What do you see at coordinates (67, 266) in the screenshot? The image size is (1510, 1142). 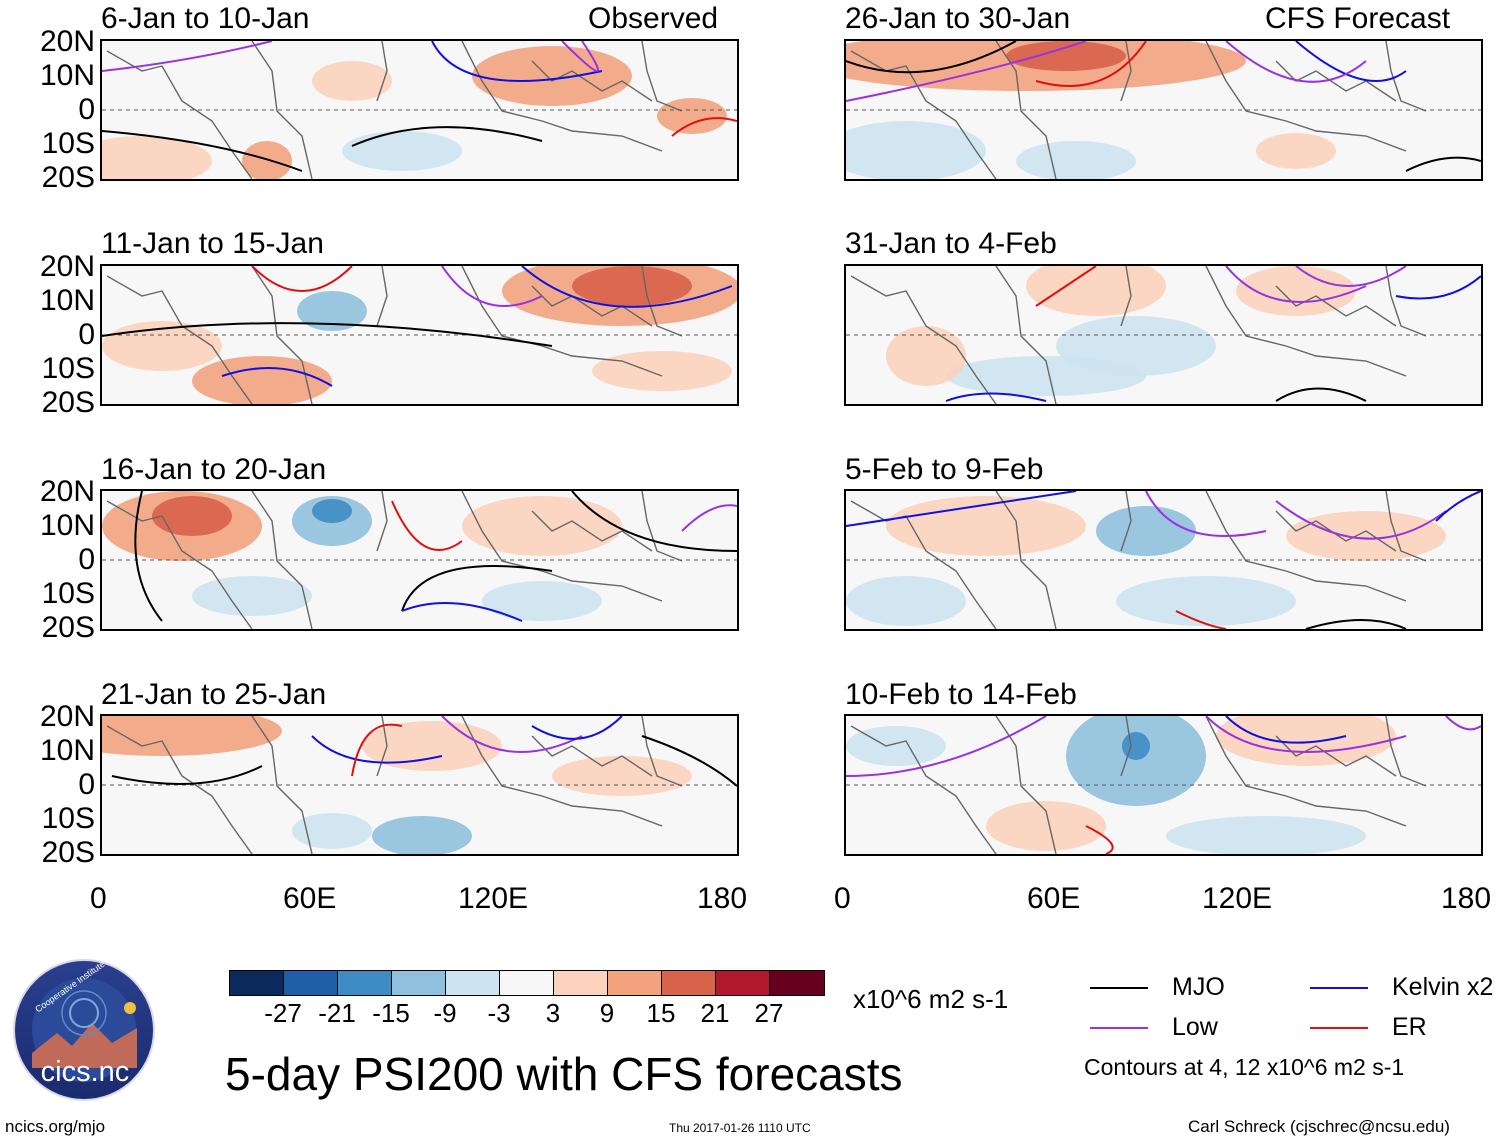 I see `lat-label-2-0: 20N` at bounding box center [67, 266].